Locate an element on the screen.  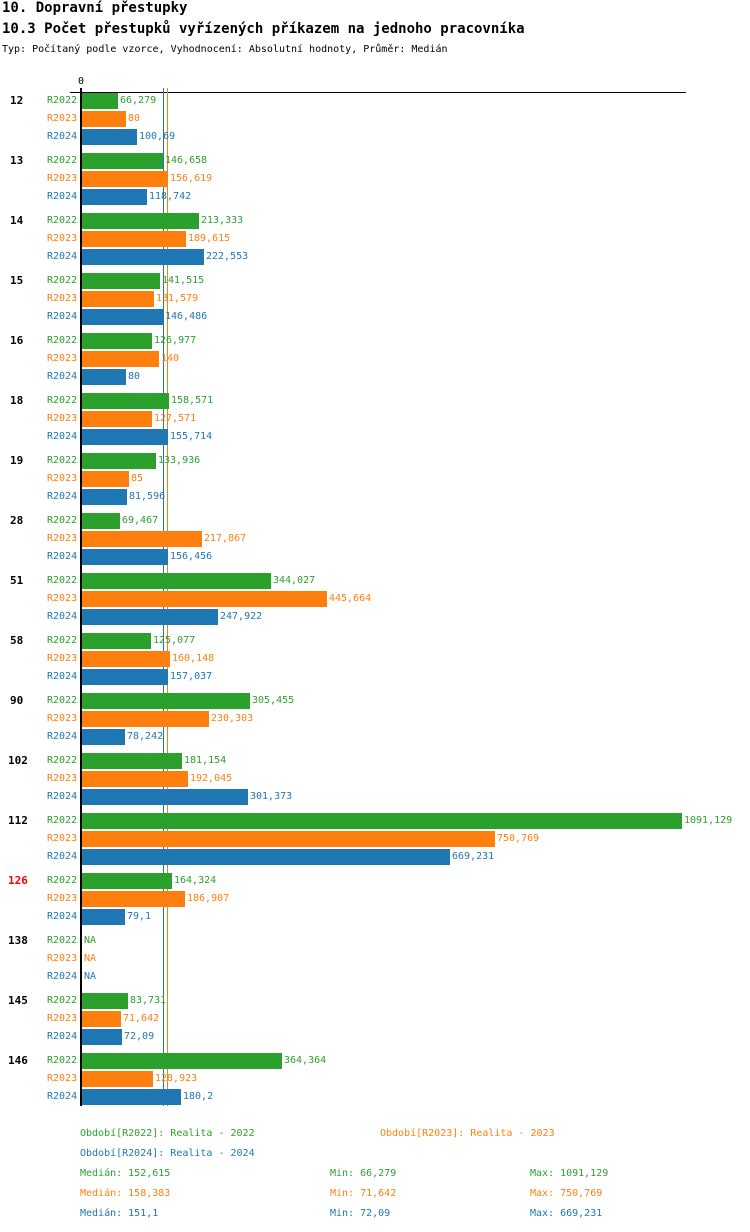
data-label: 181,154 is located at coordinates (205, 760).